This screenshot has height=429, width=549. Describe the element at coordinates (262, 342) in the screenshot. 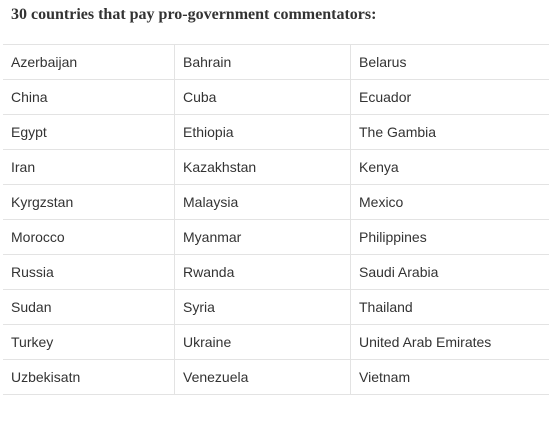

I see `table-cell: Ukraine` at that location.